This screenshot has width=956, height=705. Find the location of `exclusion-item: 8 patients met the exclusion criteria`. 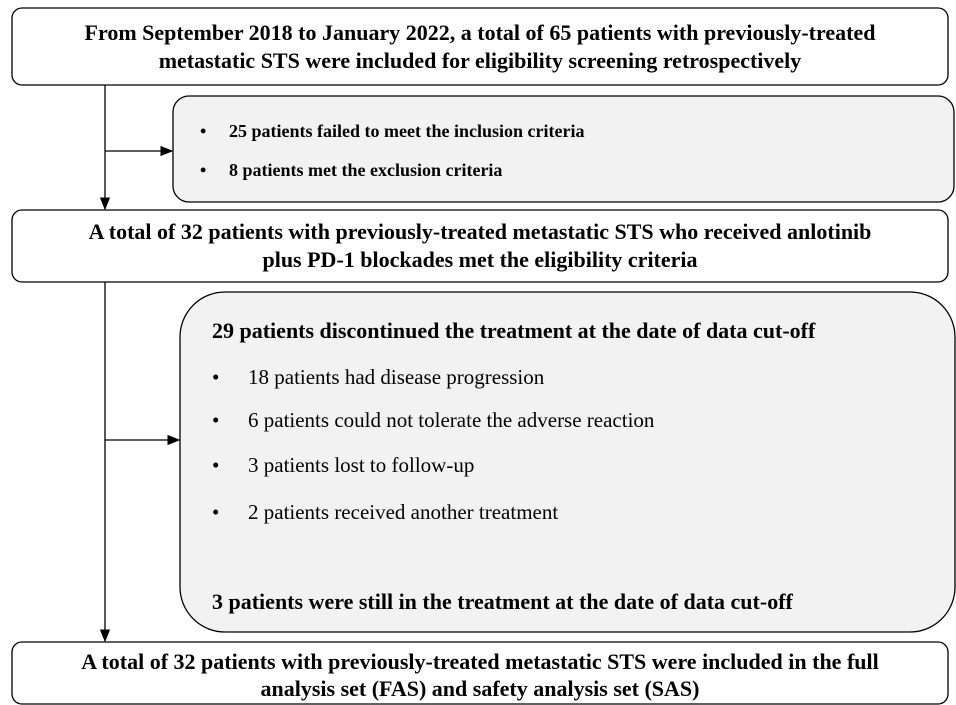

exclusion-item: 8 patients met the exclusion criteria is located at coordinates (365, 170).